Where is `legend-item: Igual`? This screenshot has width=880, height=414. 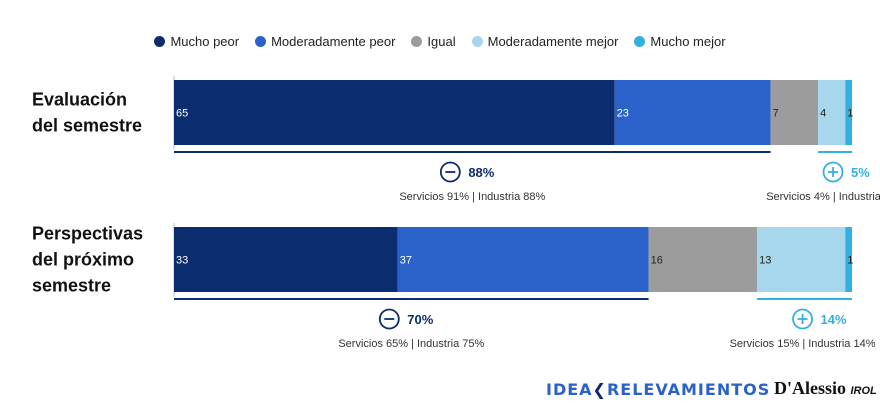
legend-item: Igual is located at coordinates (433, 41).